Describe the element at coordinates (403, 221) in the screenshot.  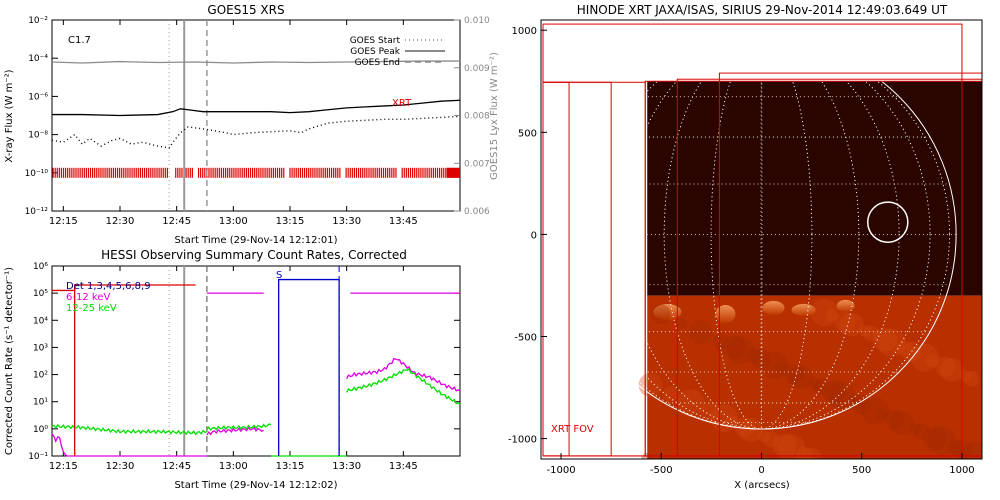
I see `goes-x-tick-label: 13:45` at that location.